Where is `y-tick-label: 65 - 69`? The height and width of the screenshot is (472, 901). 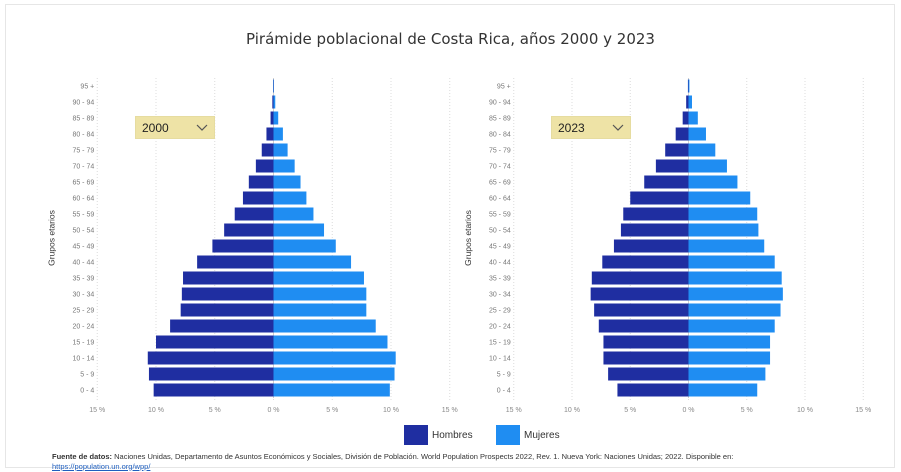
y-tick-label: 65 - 69 is located at coordinates (83, 183).